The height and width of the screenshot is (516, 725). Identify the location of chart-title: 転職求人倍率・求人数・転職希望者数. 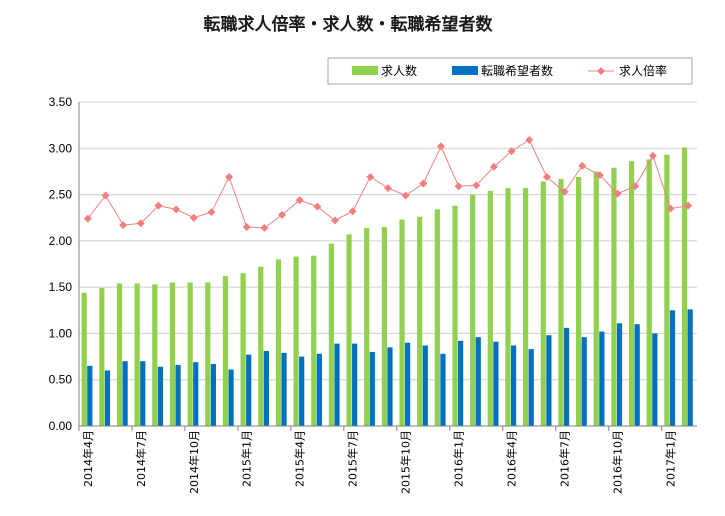
(349, 24).